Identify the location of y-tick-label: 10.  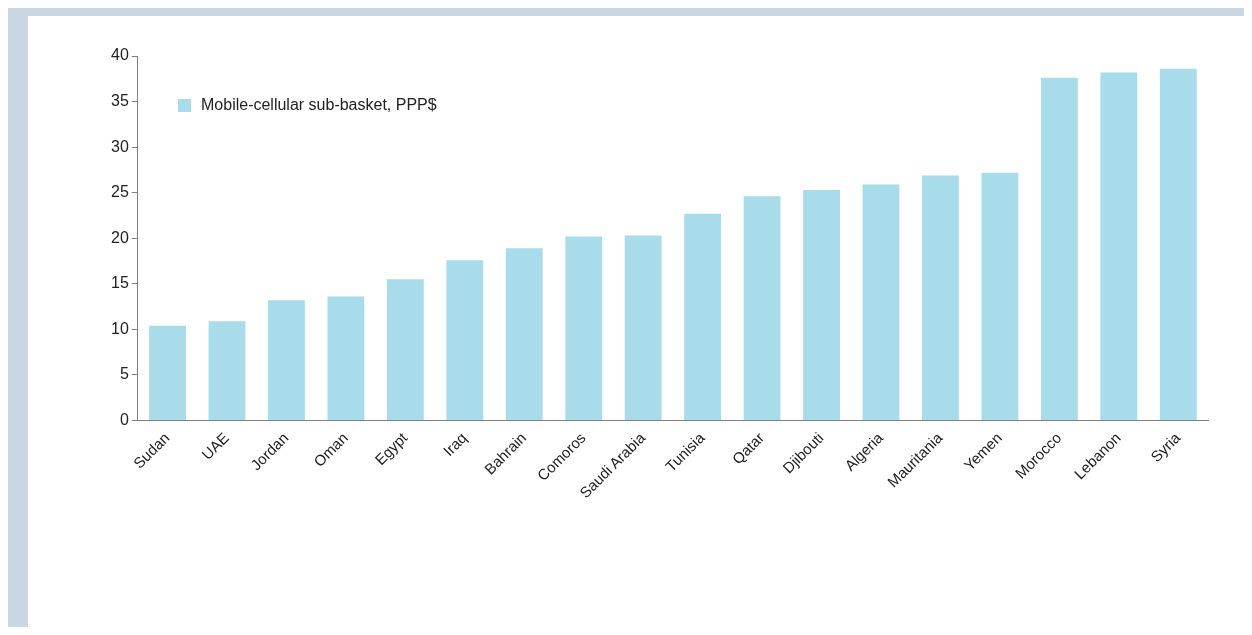
(120, 328).